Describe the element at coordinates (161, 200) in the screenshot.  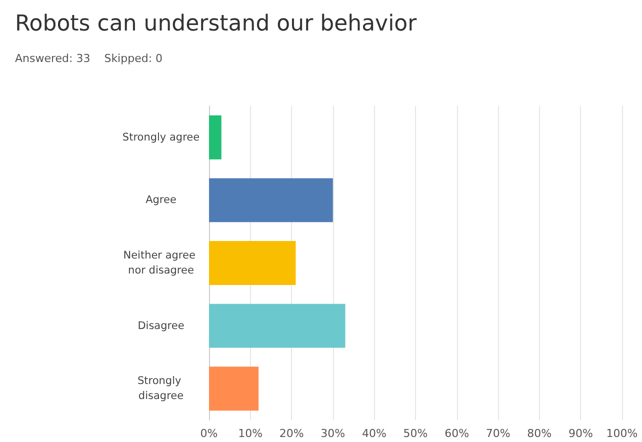
I see `y-tick-label: Agree` at that location.